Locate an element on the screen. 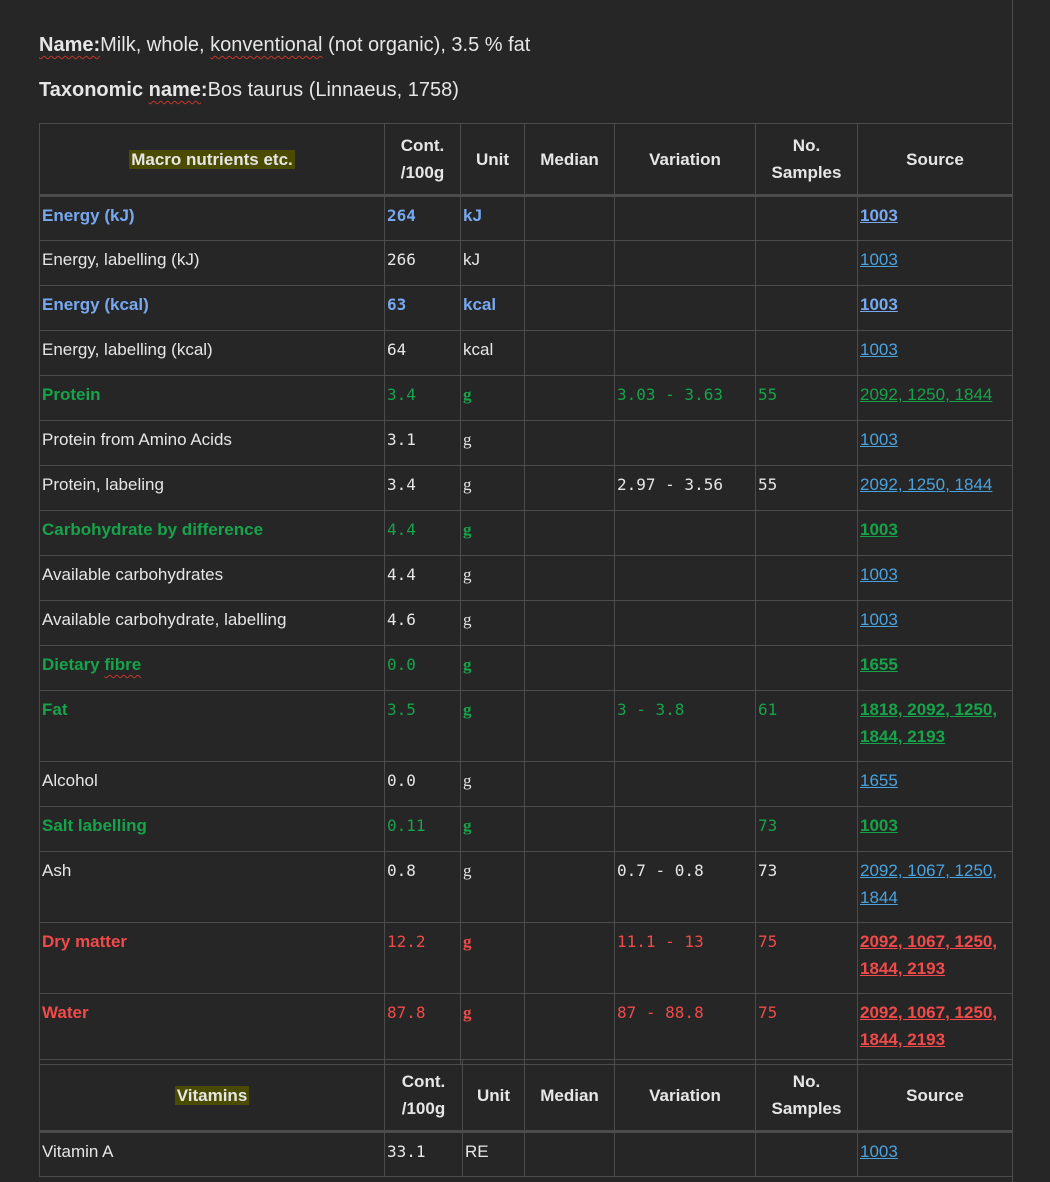 This screenshot has width=1050, height=1182. source-cell: 2092, 1067, 1250, 1844 is located at coordinates (935, 887).